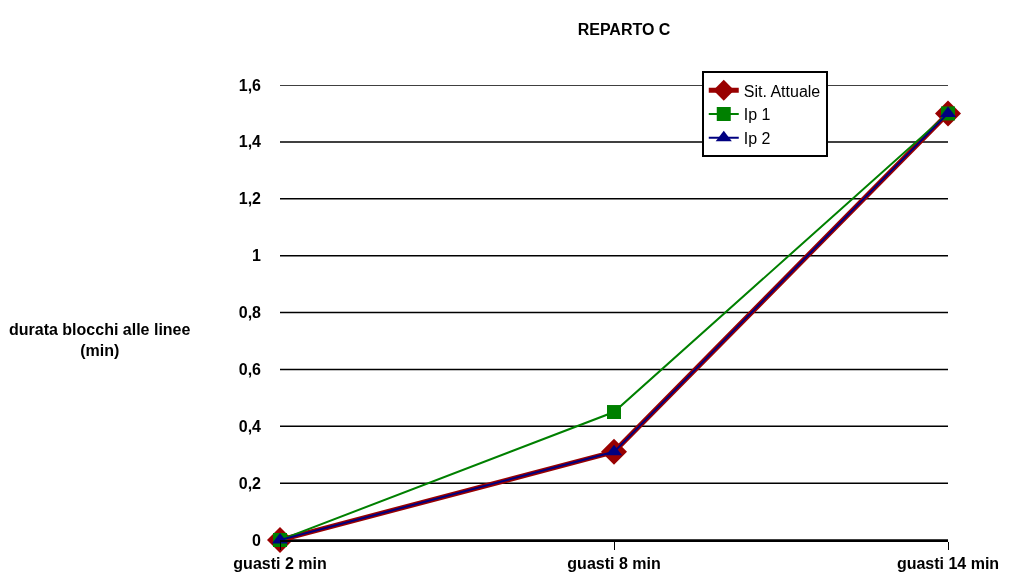 This screenshot has width=1018, height=585. What do you see at coordinates (257, 540) in the screenshot?
I see `y-tick-label: 0` at bounding box center [257, 540].